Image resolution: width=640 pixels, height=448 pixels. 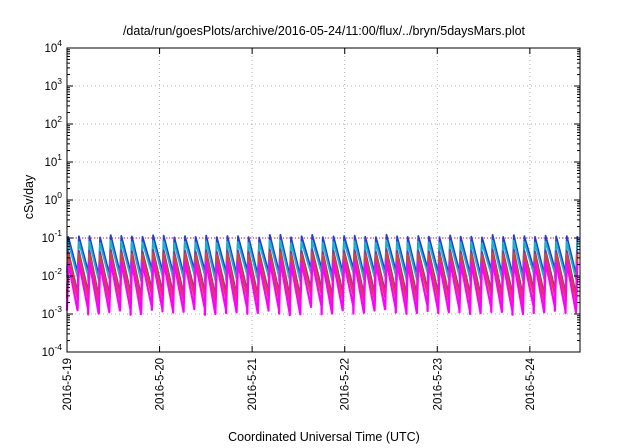 I want to click on x-tick-label: 2016-5-24, so click(x=531, y=383).